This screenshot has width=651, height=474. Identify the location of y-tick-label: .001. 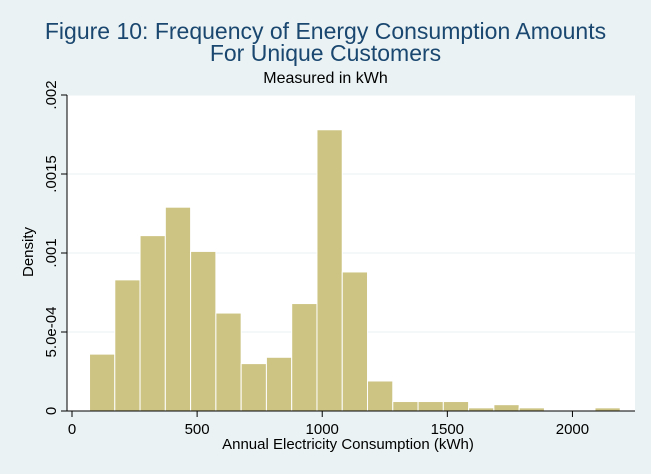
(51, 252).